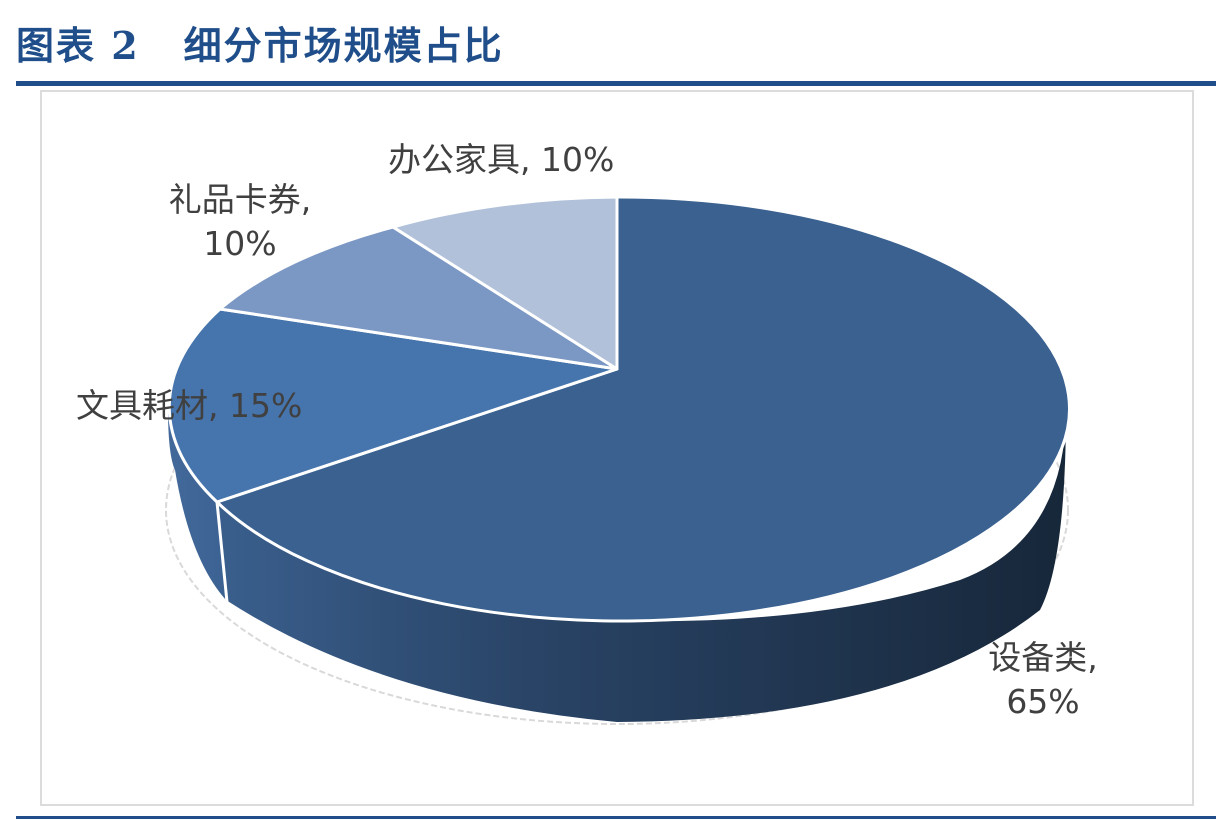 The image size is (1216, 820). What do you see at coordinates (240, 222) in the screenshot?
I see `label-gift-cards: 礼品卡券, 10%` at bounding box center [240, 222].